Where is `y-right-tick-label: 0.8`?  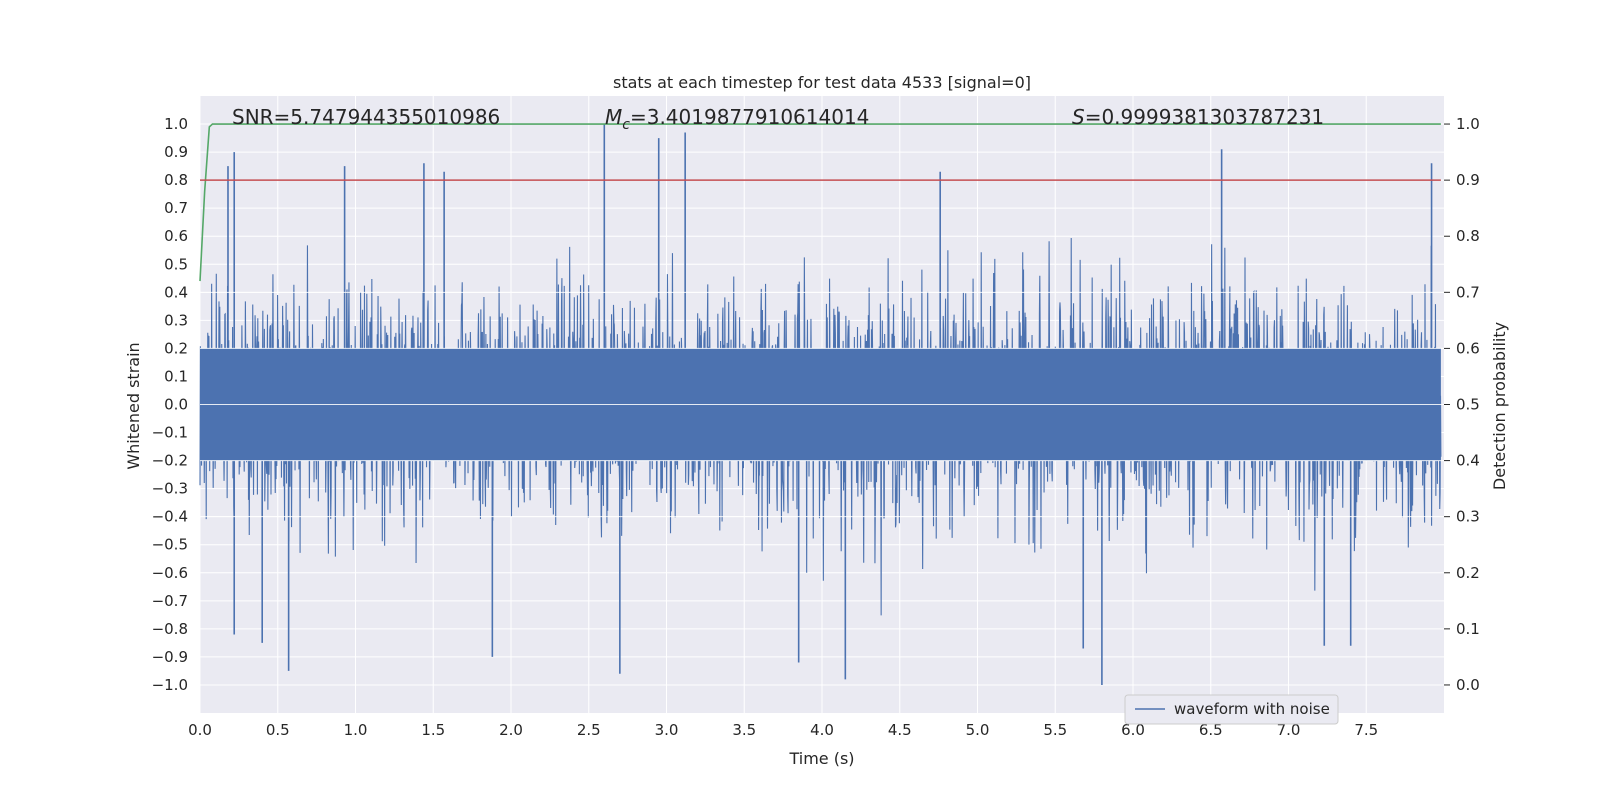 y-right-tick-label: 0.8 is located at coordinates (1468, 236).